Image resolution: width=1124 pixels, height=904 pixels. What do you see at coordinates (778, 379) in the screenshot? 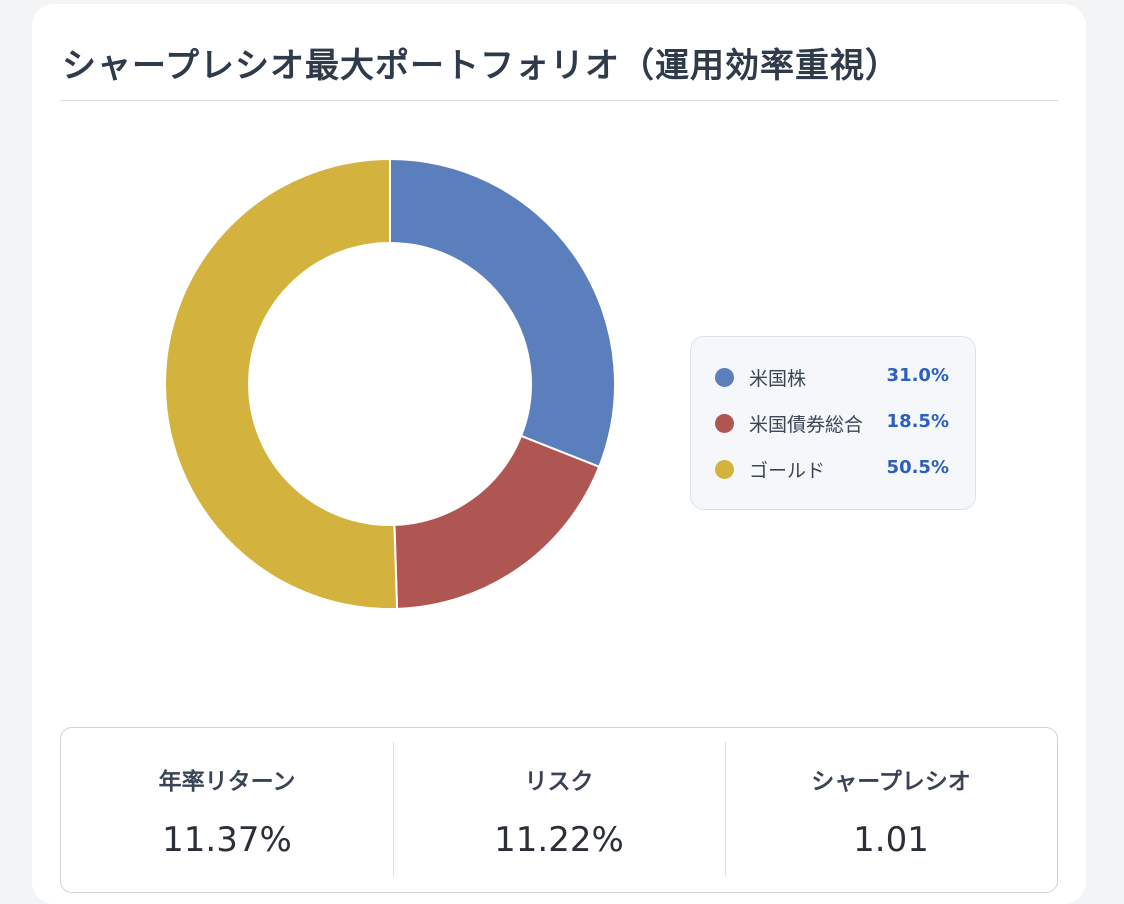
I see `legend-label: 米国株` at bounding box center [778, 379].